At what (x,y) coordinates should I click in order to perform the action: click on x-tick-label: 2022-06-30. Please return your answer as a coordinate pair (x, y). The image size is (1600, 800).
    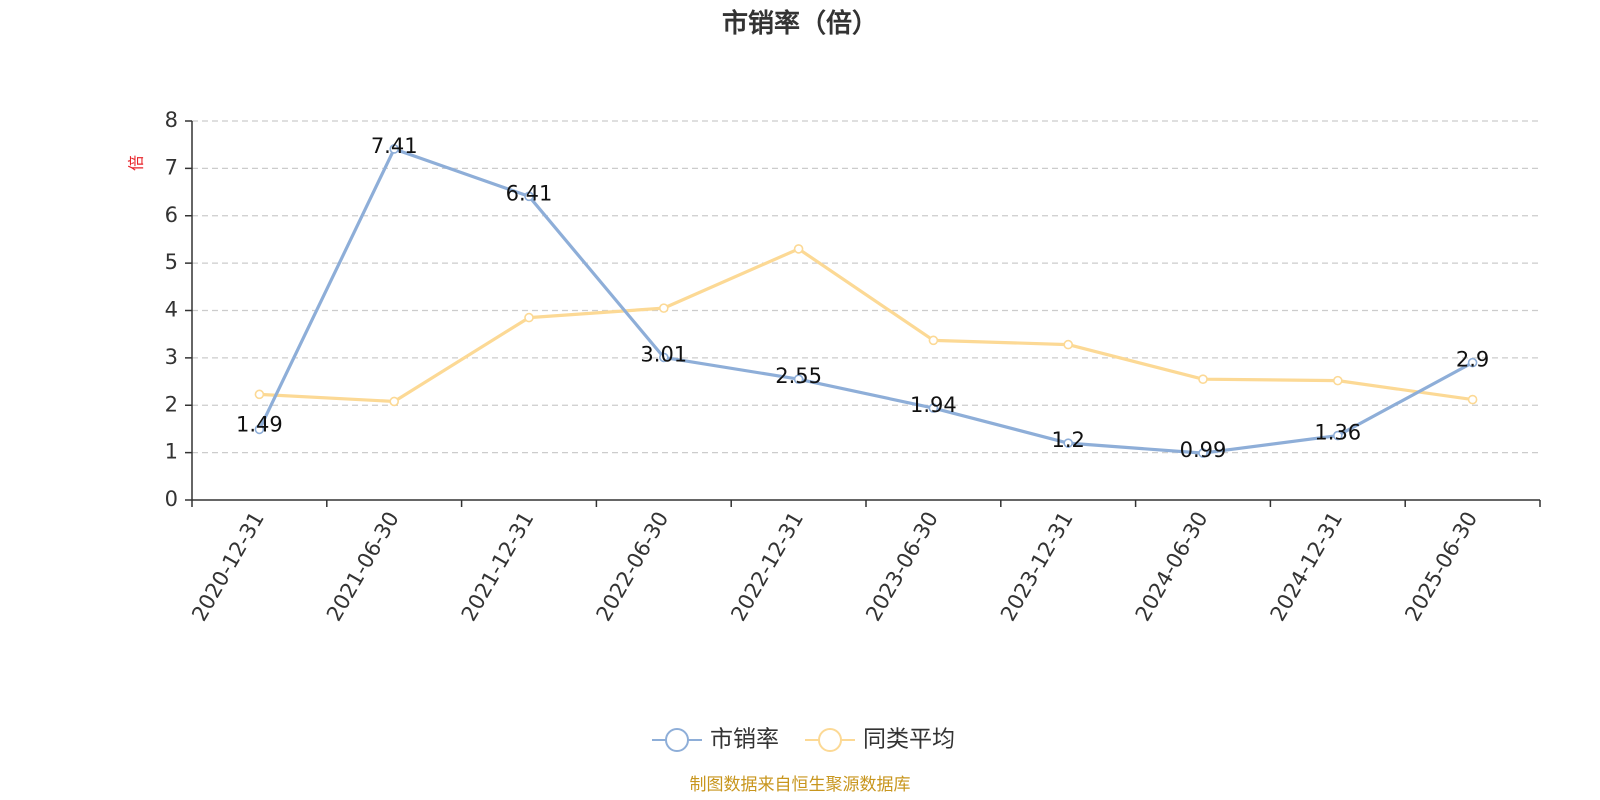
    Looking at the image, I should click on (633, 567).